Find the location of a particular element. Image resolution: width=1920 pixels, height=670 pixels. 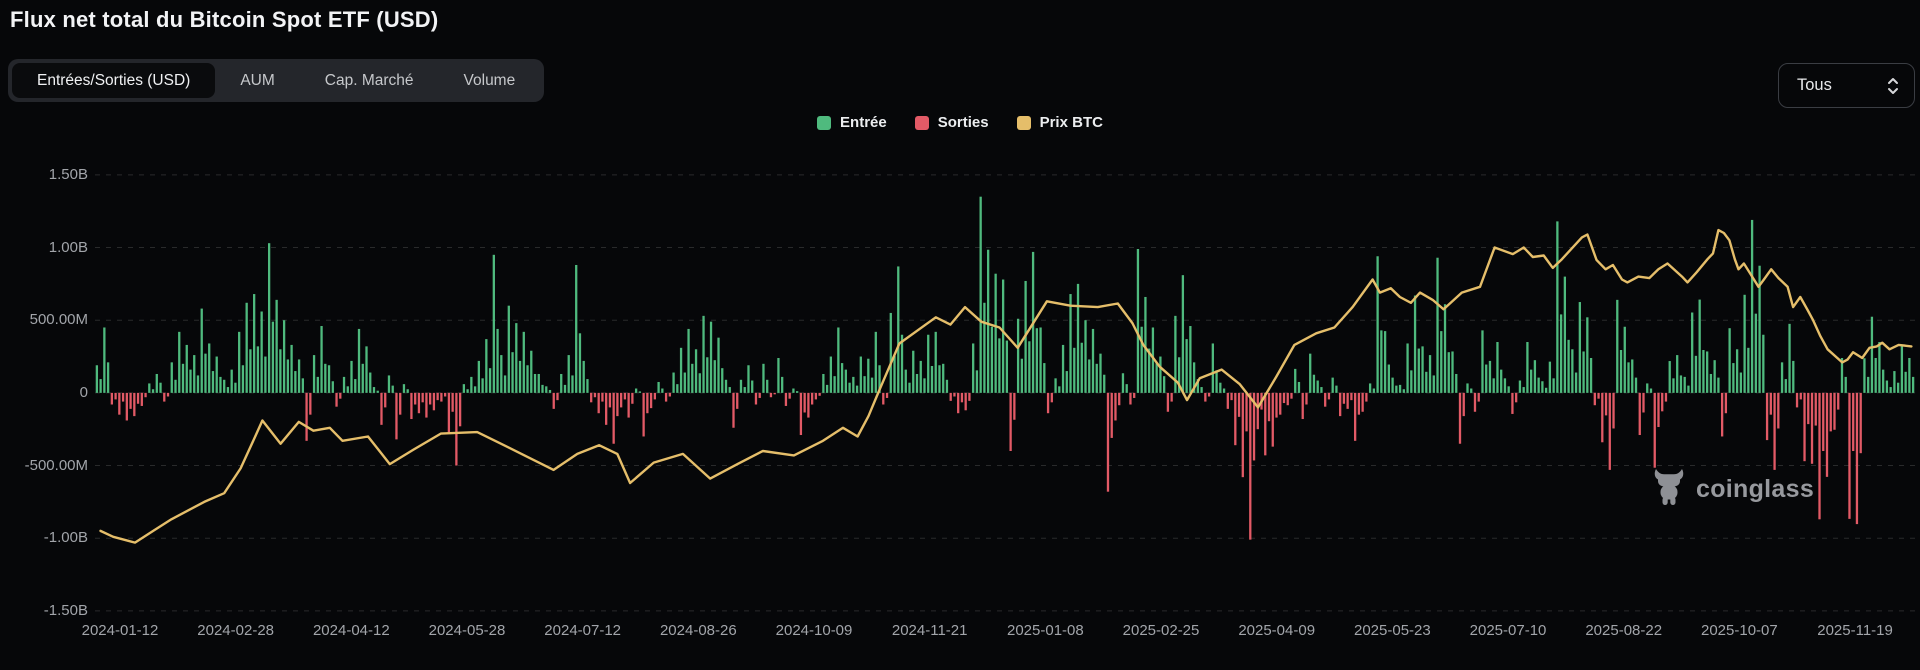

tab-entrees-sorties: Entrées/Sorties (USD) is located at coordinates (114, 80).